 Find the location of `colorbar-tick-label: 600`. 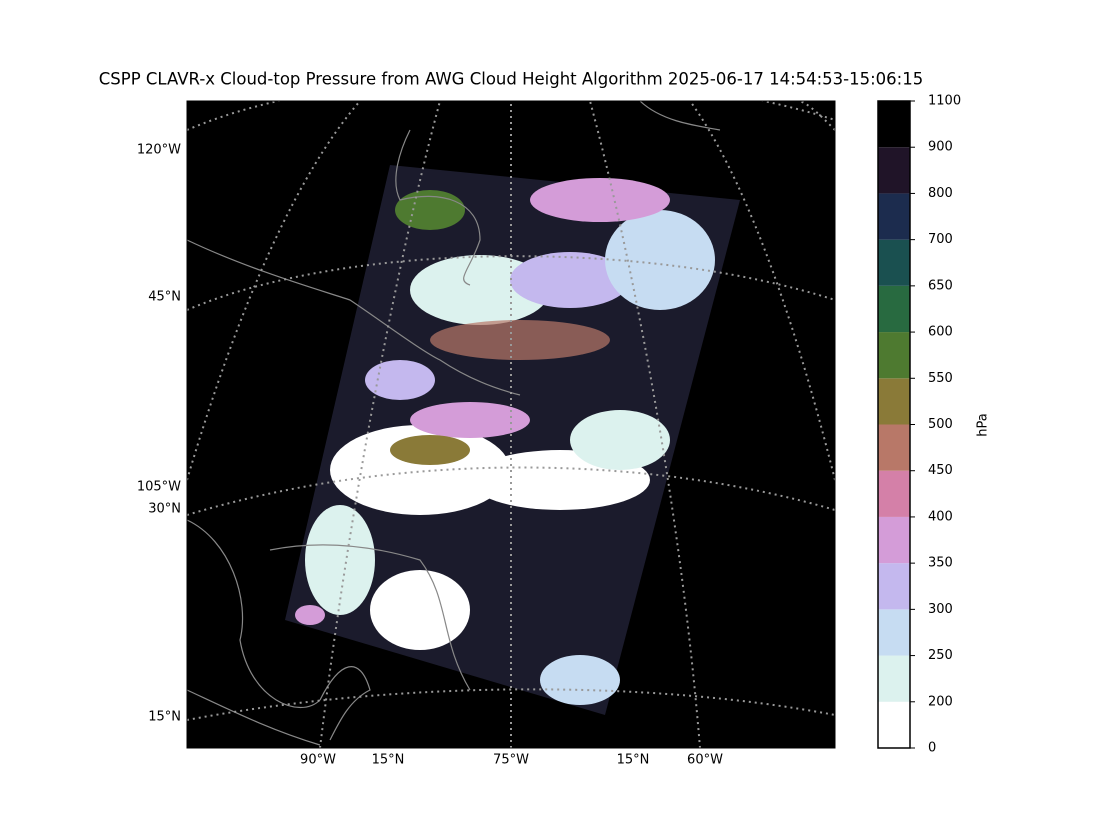

colorbar-tick-label: 600 is located at coordinates (940, 332).